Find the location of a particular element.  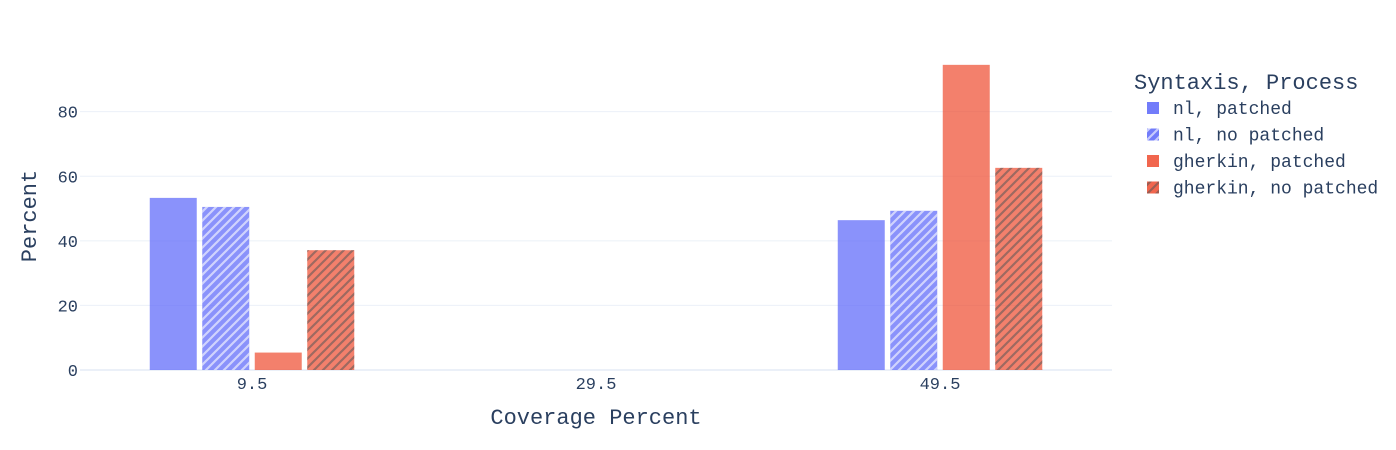

legend-item-label: gherkin, no patched is located at coordinates (1275, 190).